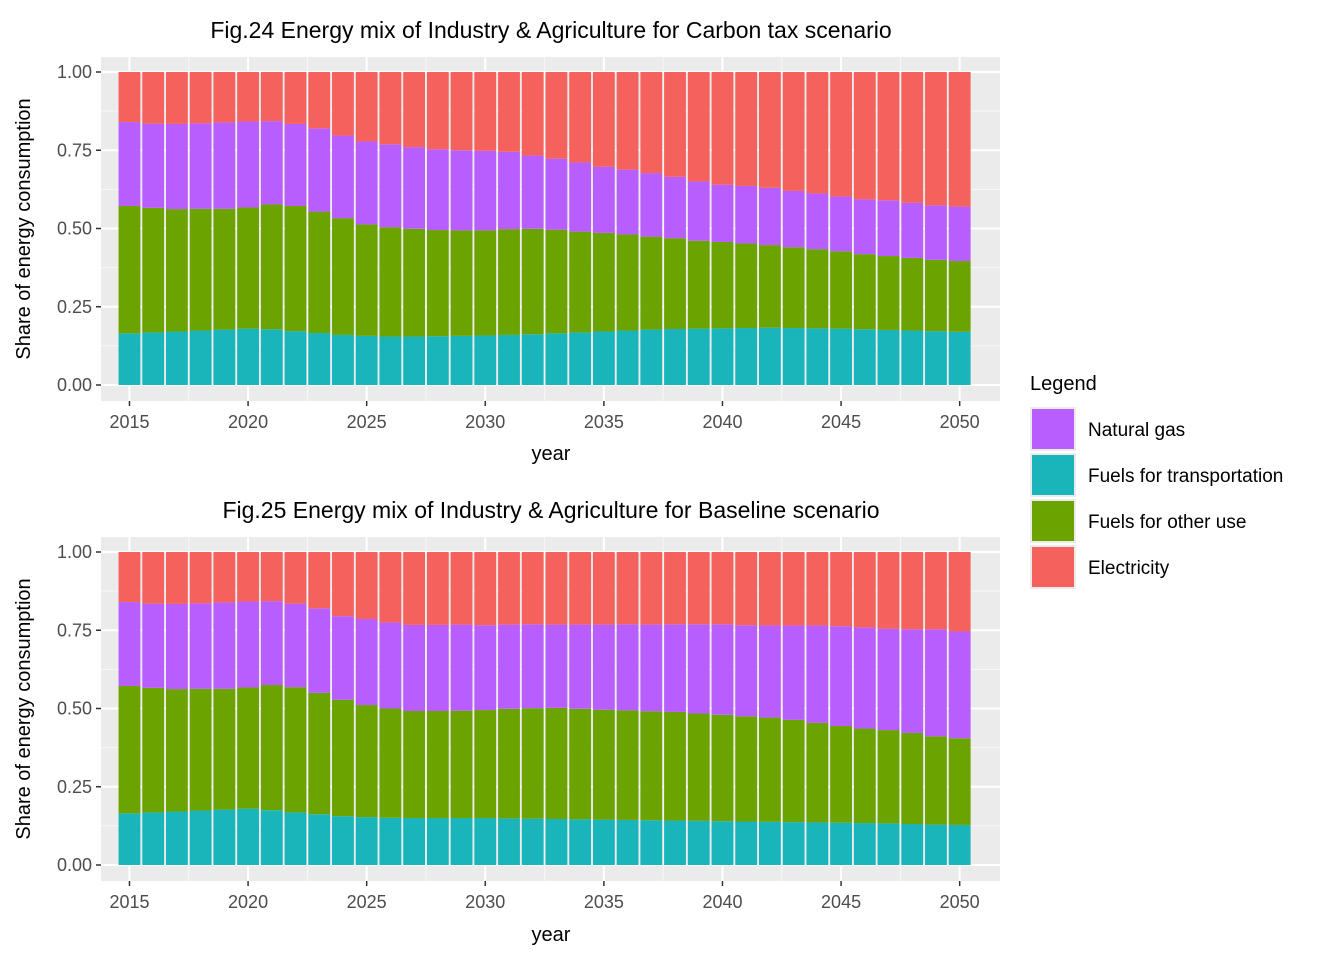 Image resolution: width=1344 pixels, height=965 pixels. What do you see at coordinates (74, 709) in the screenshot?
I see `y-tick-label: 0.50` at bounding box center [74, 709].